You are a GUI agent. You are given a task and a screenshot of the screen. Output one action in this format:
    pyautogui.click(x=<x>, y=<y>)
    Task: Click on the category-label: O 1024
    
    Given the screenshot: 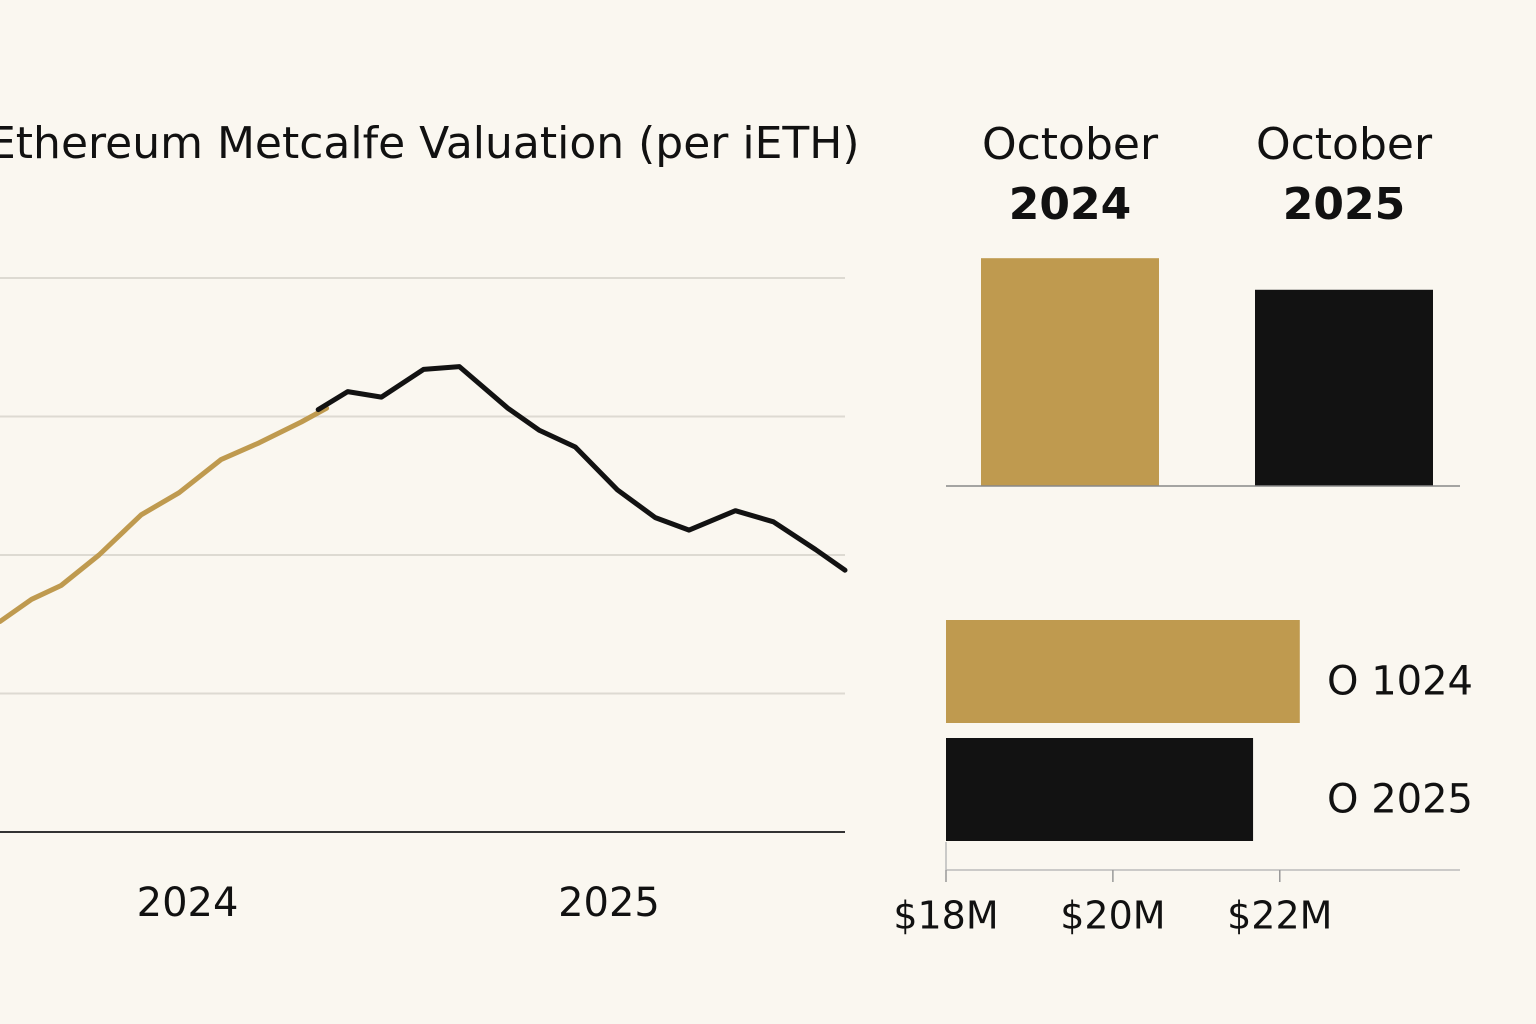 What is the action you would take?
    pyautogui.click(x=1400, y=682)
    